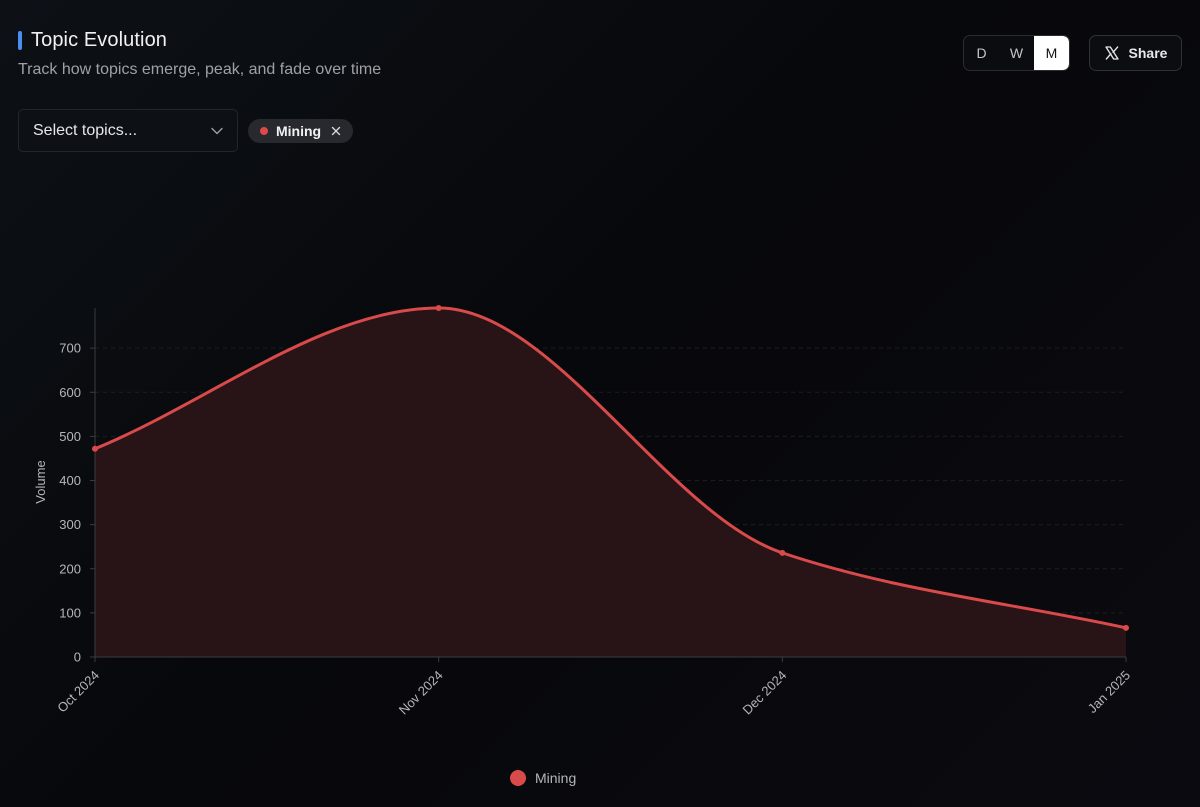  I want to click on legend-label-mining: Mining, so click(555, 778).